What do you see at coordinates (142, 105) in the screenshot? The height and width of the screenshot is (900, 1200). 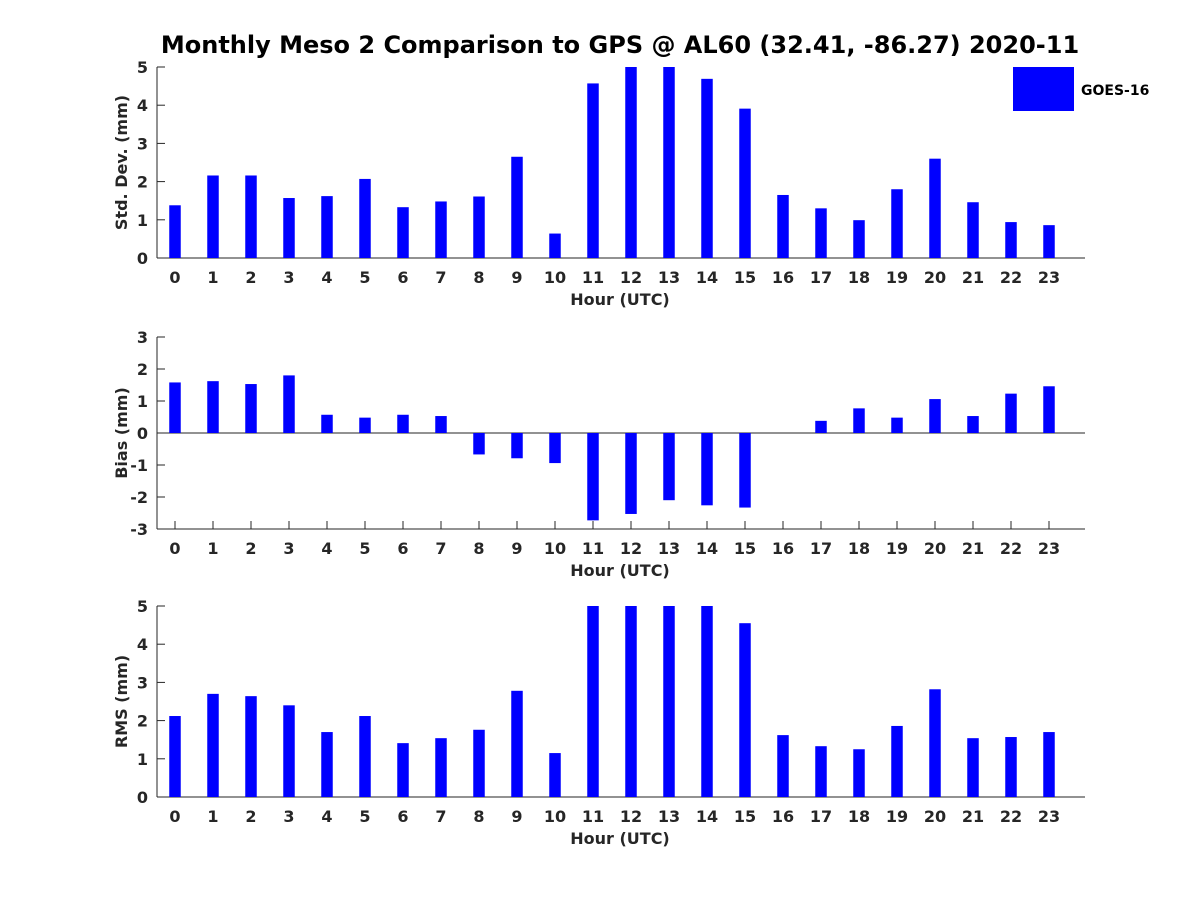 I see `y-tick-label: 4` at bounding box center [142, 105].